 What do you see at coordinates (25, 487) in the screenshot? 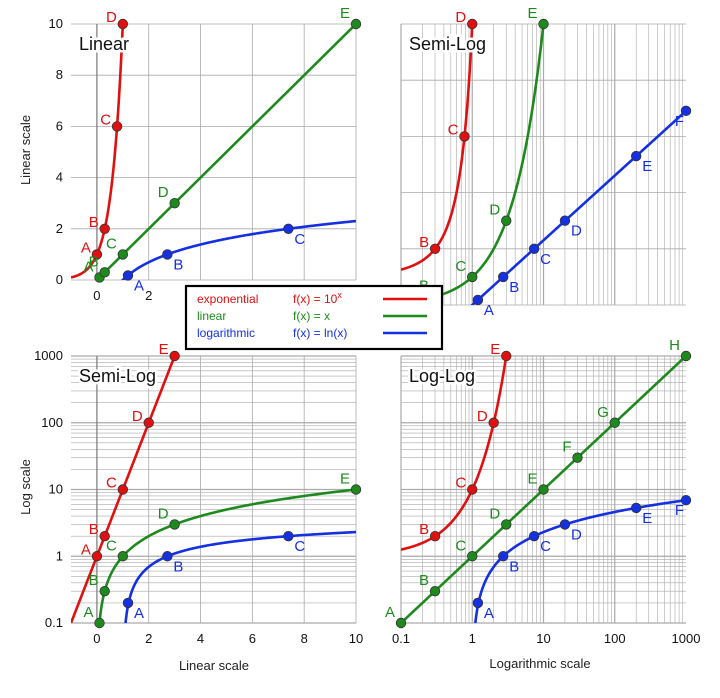
I see `y-axis-title-bottom: Log scale` at bounding box center [25, 487].